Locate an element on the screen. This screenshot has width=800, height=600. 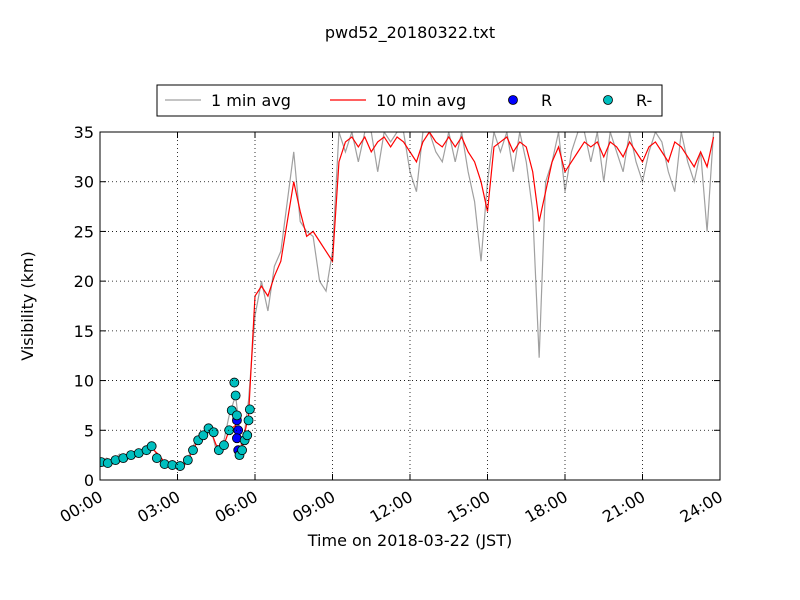
x-tick-label: 12:00 is located at coordinates (391, 507).